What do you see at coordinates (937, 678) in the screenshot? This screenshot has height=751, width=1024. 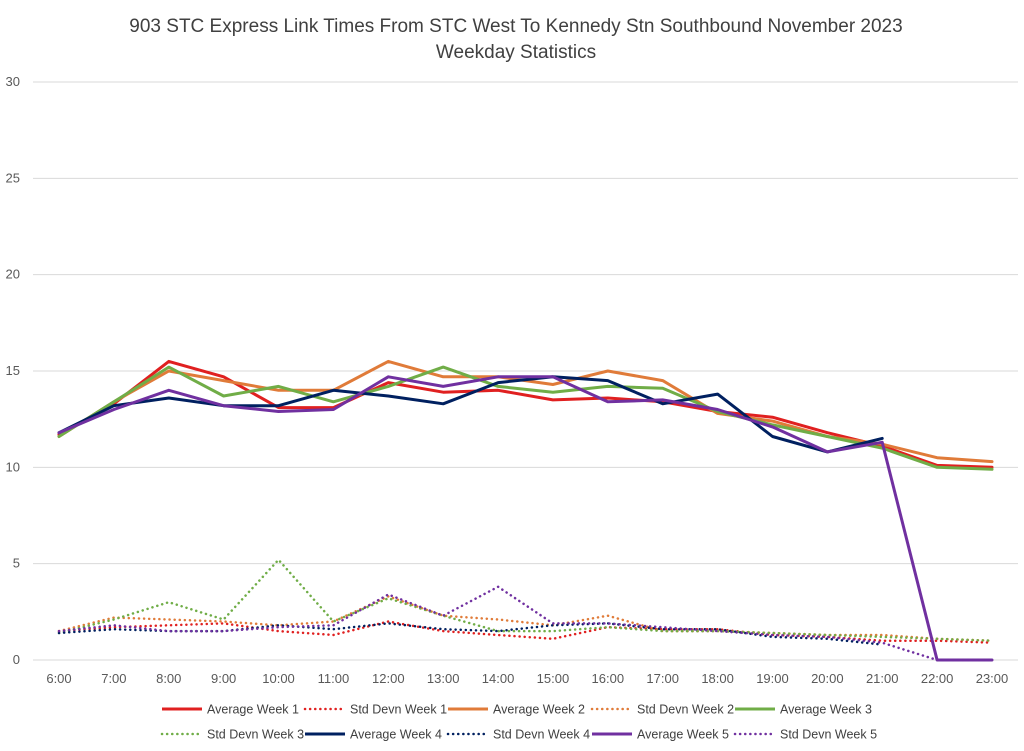 I see `x-tick-label: 22:00` at bounding box center [937, 678].